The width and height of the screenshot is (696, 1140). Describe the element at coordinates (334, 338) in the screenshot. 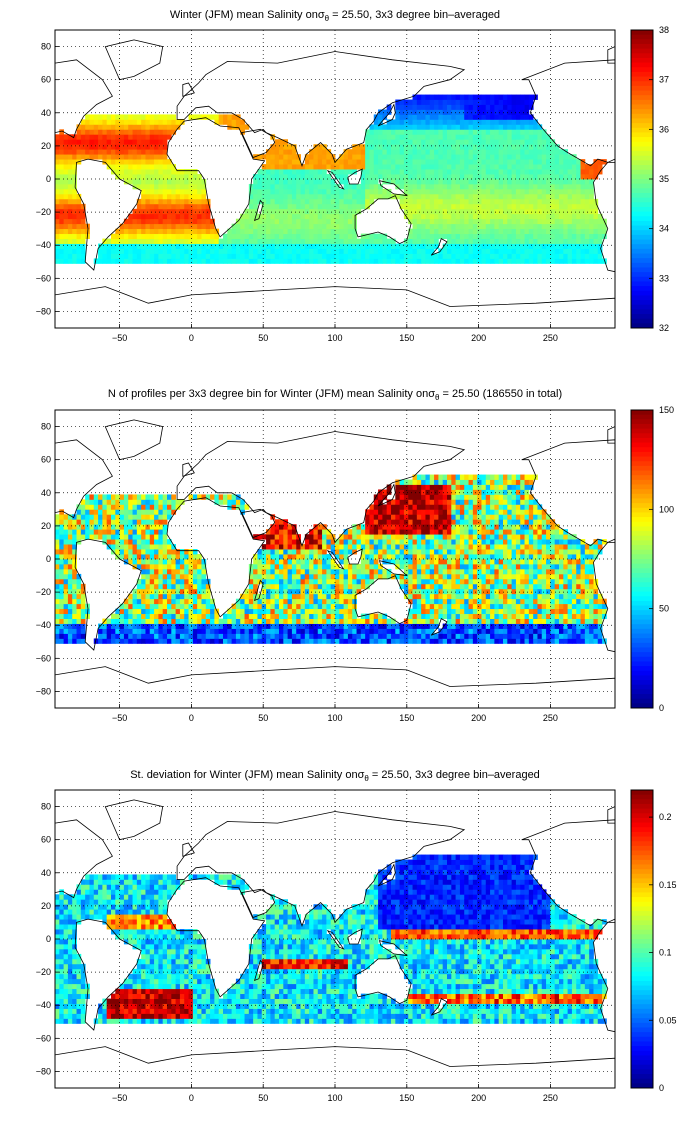

I see `x-tick-label: 100` at that location.